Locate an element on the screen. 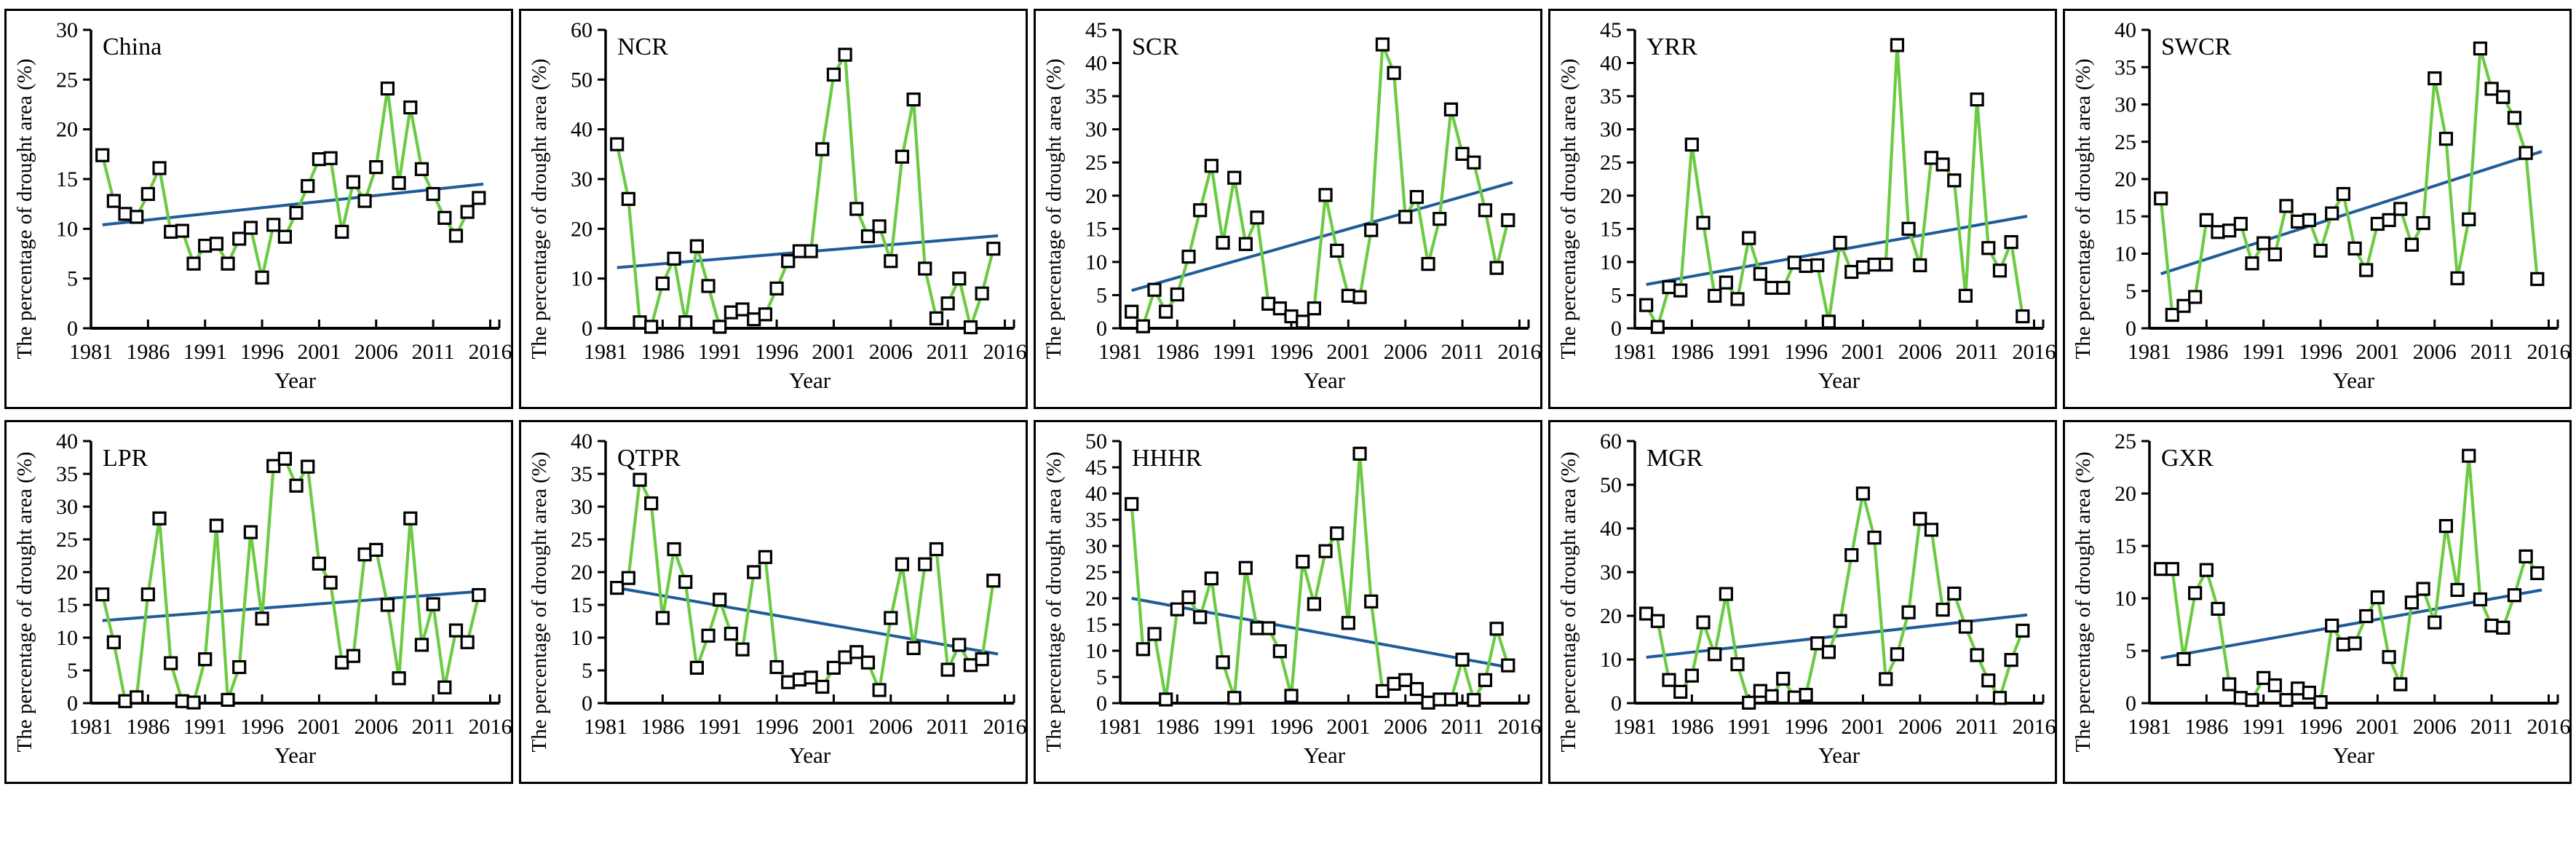 The image size is (2576, 848). x-tick-label: 2016 is located at coordinates (489, 727).